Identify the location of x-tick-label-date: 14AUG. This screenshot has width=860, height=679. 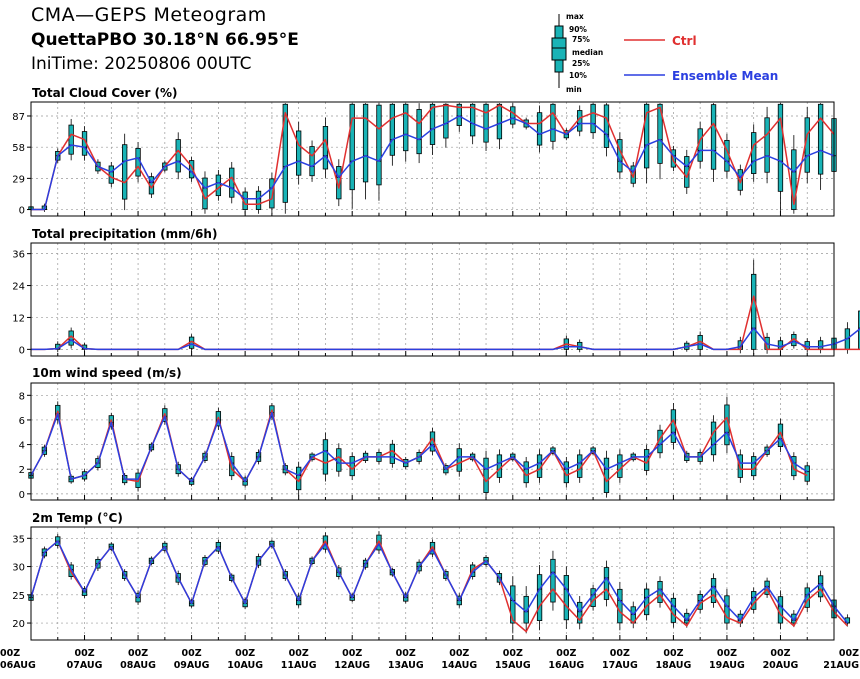
(459, 665).